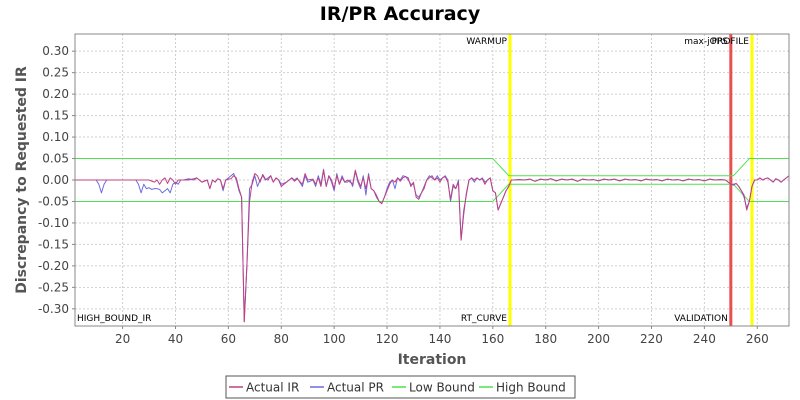  What do you see at coordinates (484, 319) in the screenshot?
I see `marker-label-rt-curve: RT_CURVE` at bounding box center [484, 319].